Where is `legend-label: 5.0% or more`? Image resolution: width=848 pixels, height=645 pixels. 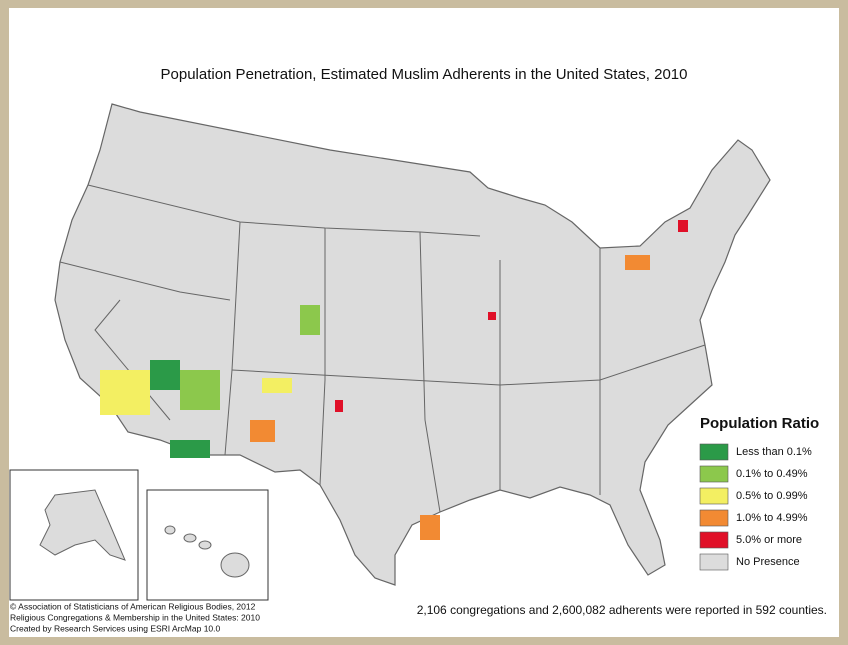 legend-label: 5.0% or more is located at coordinates (769, 540).